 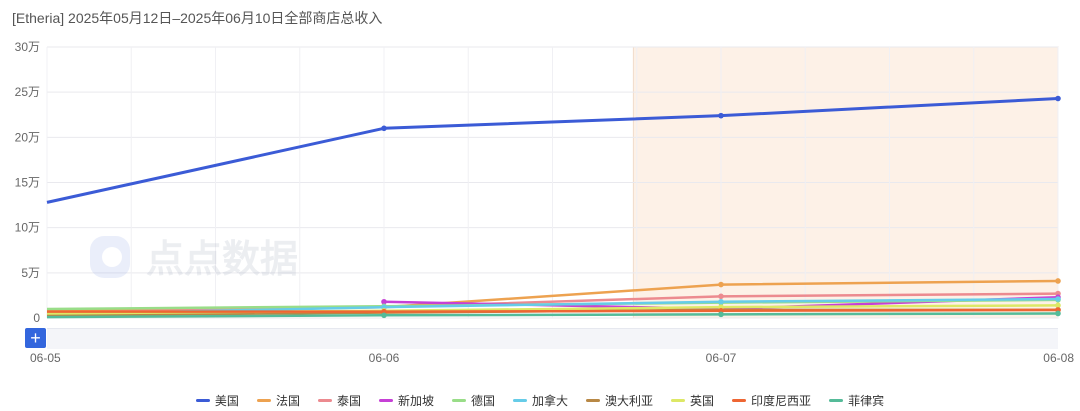 I want to click on legend-item: 加拿大, so click(x=540, y=400).